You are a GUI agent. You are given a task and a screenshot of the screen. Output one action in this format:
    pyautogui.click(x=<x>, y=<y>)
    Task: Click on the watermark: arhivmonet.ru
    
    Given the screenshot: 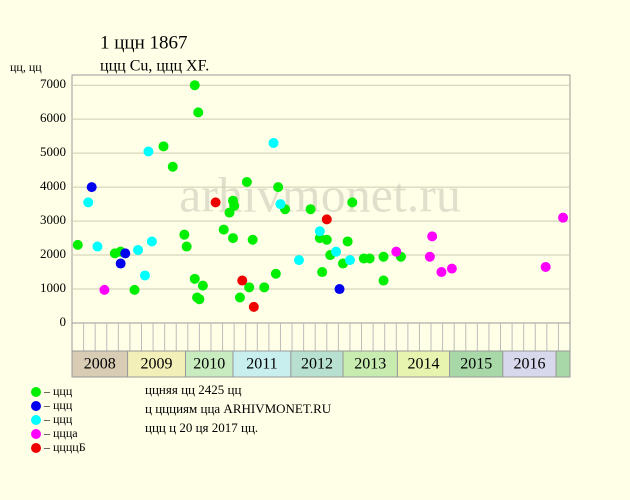 What is the action you would take?
    pyautogui.click(x=320, y=194)
    